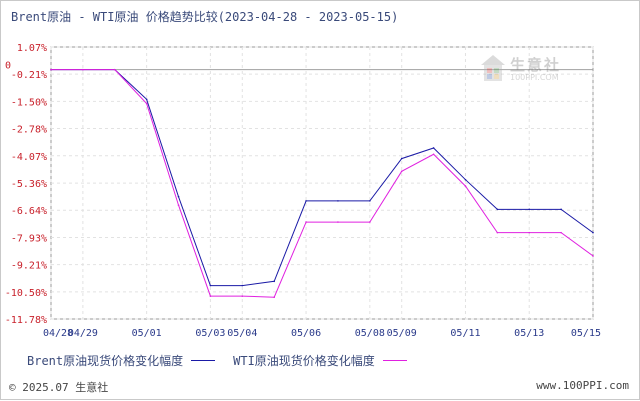 The image size is (640, 401). I want to click on y-tick-label: -2.78%, so click(29, 129).